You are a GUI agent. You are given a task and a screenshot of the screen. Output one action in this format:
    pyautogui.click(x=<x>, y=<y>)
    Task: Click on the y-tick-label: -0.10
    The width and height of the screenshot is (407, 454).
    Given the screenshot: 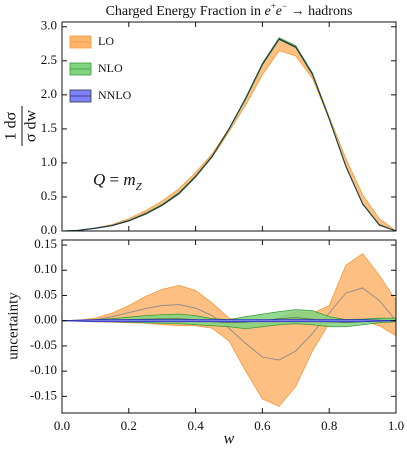 What is the action you would take?
    pyautogui.click(x=43, y=369)
    